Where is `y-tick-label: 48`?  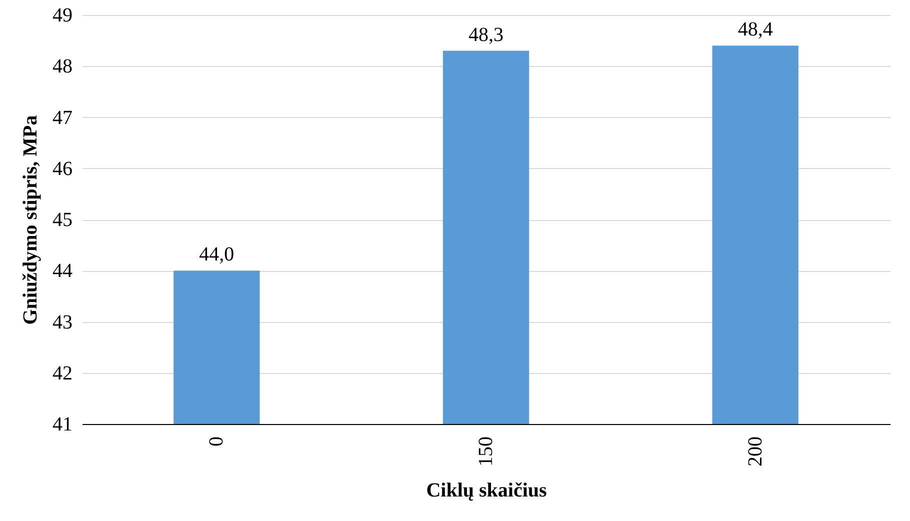
y-tick-label: 48 is located at coordinates (62, 67).